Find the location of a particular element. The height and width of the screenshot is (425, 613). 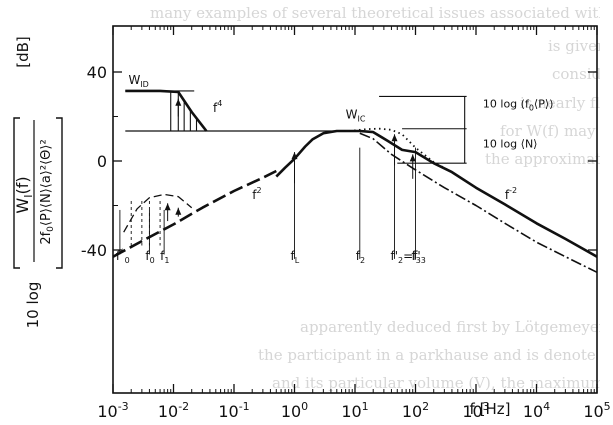

fl-arrow-head is located at coordinates (294, 156).